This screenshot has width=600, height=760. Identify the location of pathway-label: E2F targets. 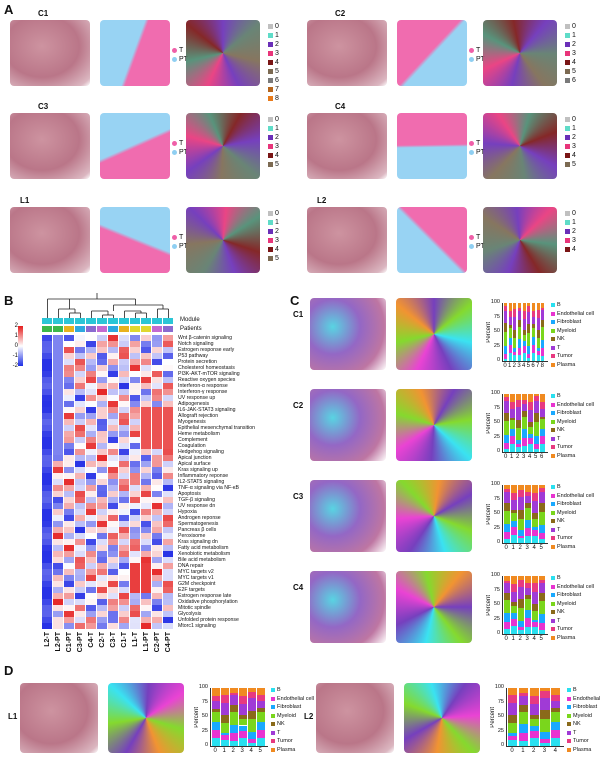
(191, 589).